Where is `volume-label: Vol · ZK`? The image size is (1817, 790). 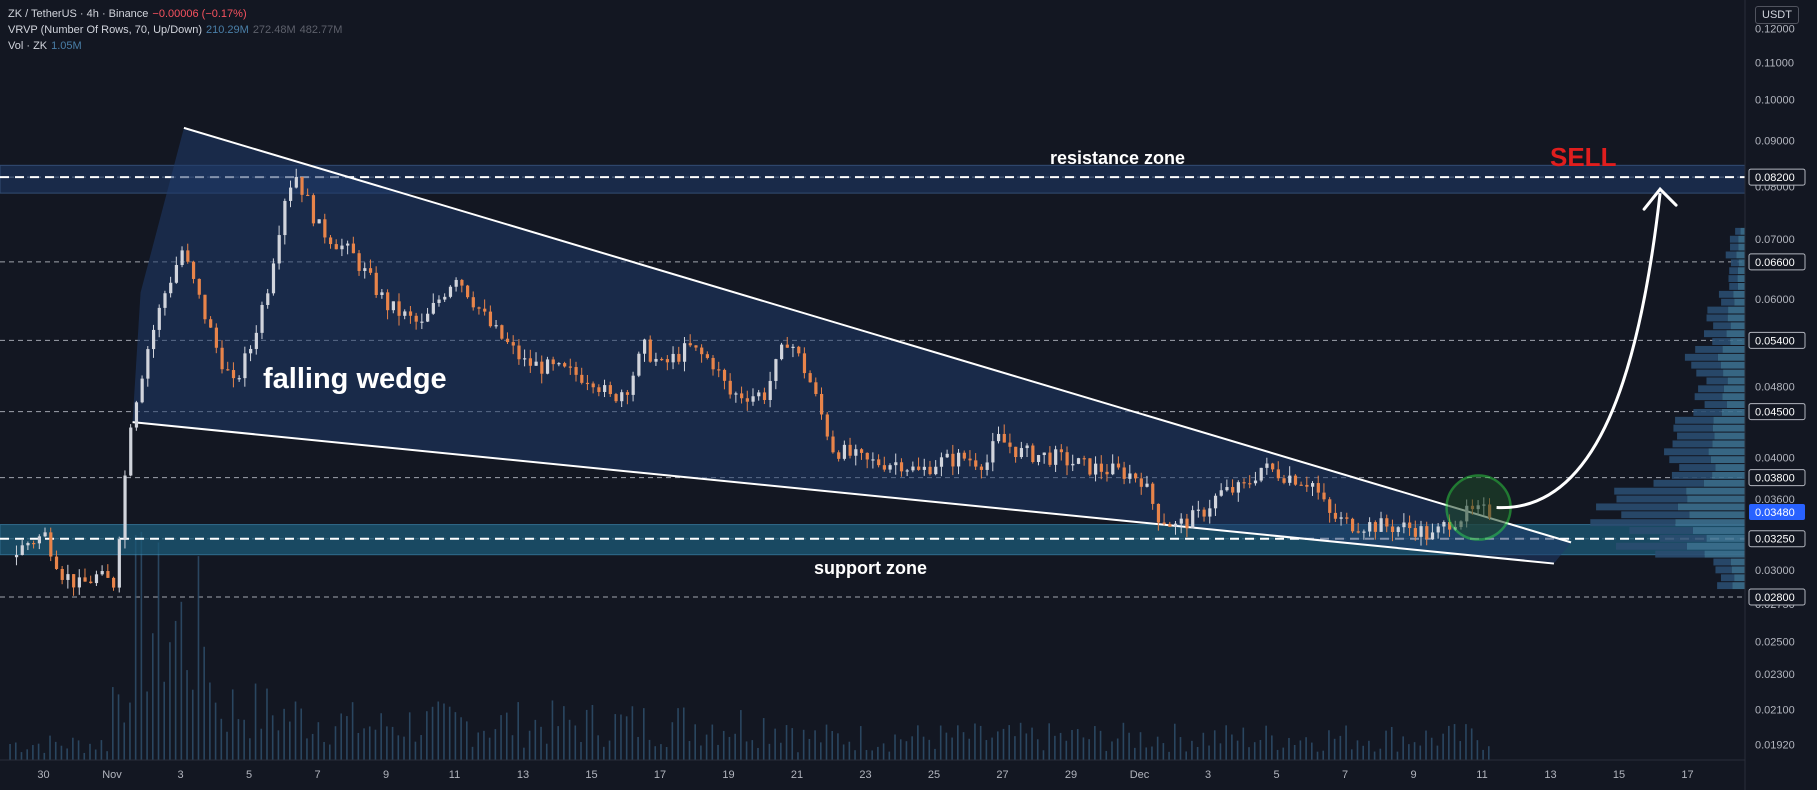 volume-label: Vol · ZK is located at coordinates (28, 46).